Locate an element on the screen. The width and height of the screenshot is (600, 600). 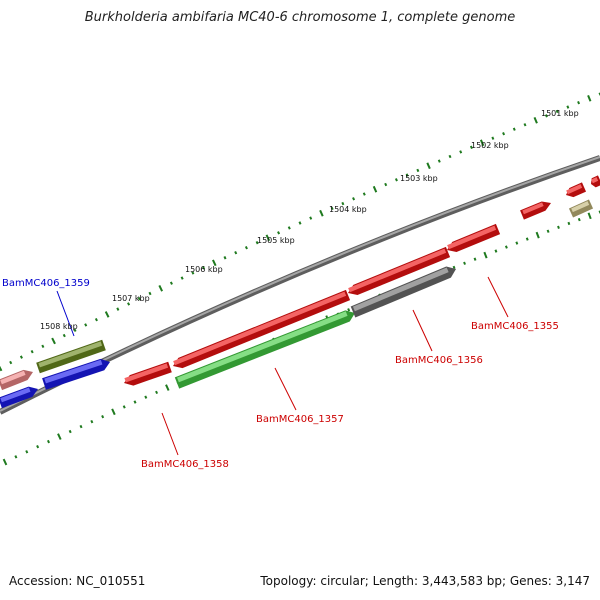
gene-label: BamMC406_1355 is located at coordinates (515, 326).